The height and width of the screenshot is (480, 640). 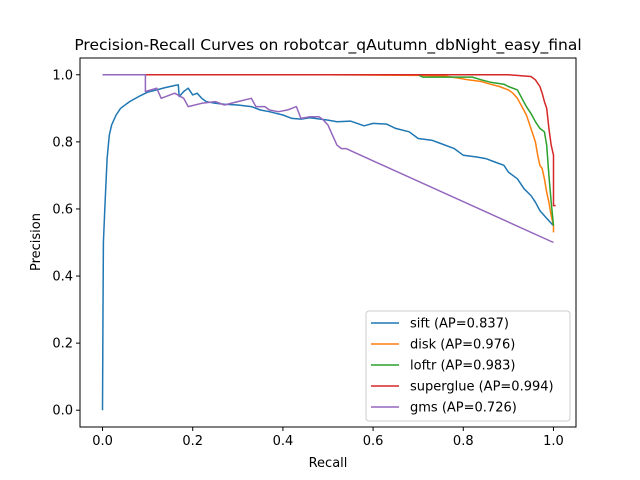 What do you see at coordinates (553, 441) in the screenshot?
I see `x-tick-label: 1.0` at bounding box center [553, 441].